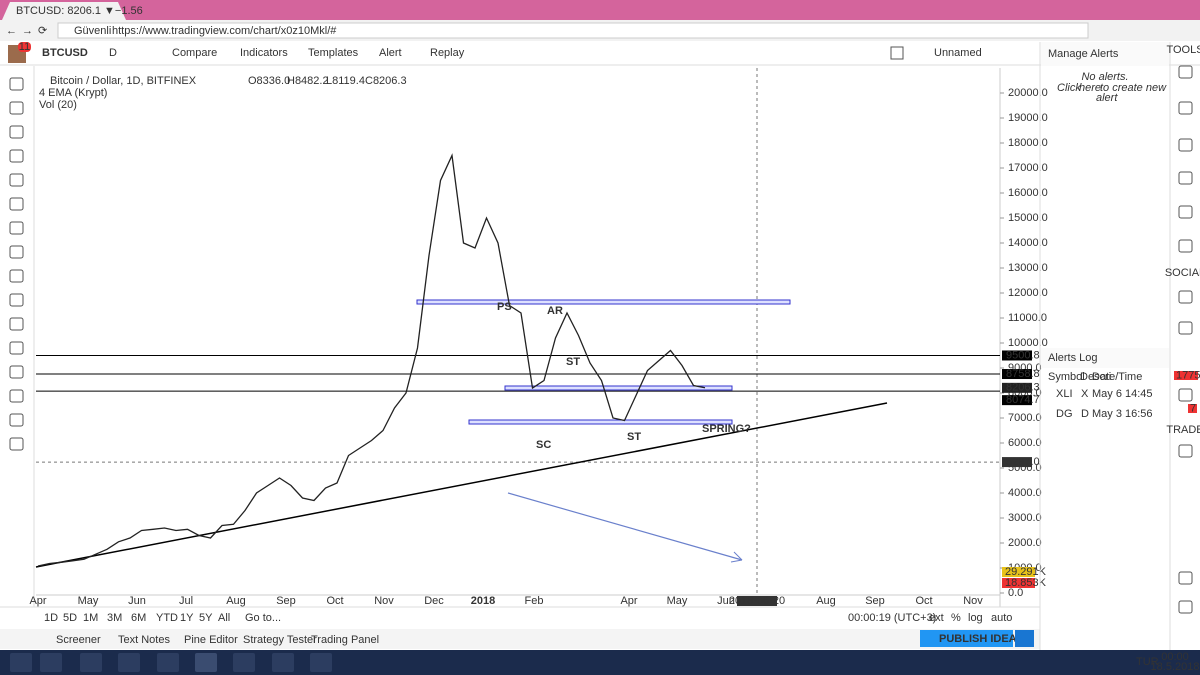  I want to click on log-cell: DG, so click(1064, 414).